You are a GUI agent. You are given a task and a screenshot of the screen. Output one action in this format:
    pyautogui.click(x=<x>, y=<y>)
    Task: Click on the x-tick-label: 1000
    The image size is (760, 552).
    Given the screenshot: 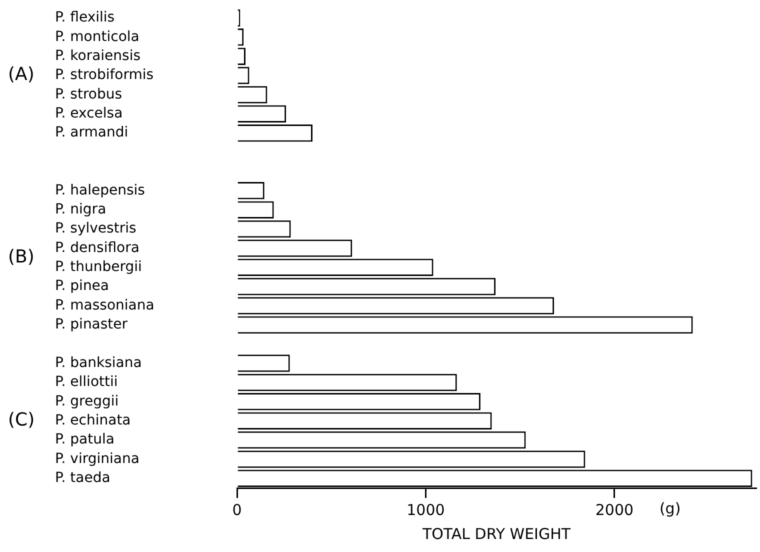 What is the action you would take?
    pyautogui.click(x=425, y=509)
    